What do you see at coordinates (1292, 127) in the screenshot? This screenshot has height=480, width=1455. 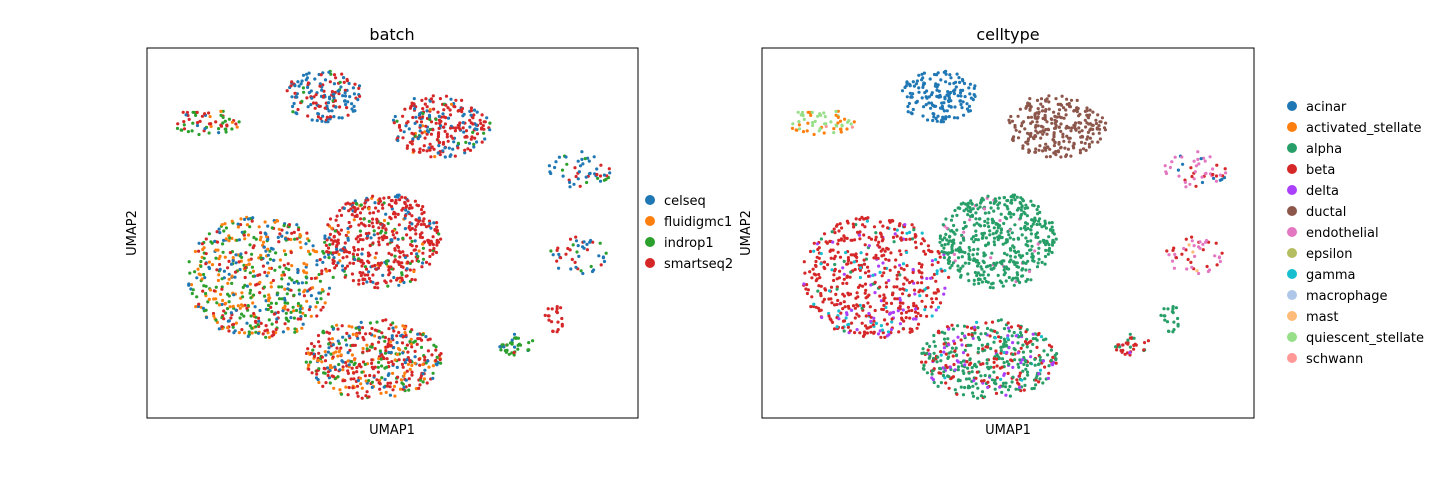 I see `legend-marker` at bounding box center [1292, 127].